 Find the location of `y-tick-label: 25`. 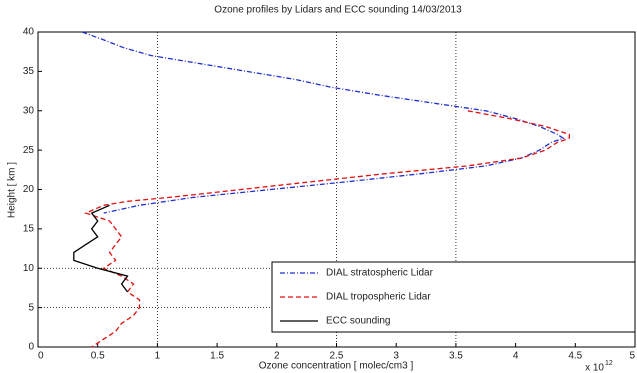

y-tick-label: 25 is located at coordinates (29, 150).